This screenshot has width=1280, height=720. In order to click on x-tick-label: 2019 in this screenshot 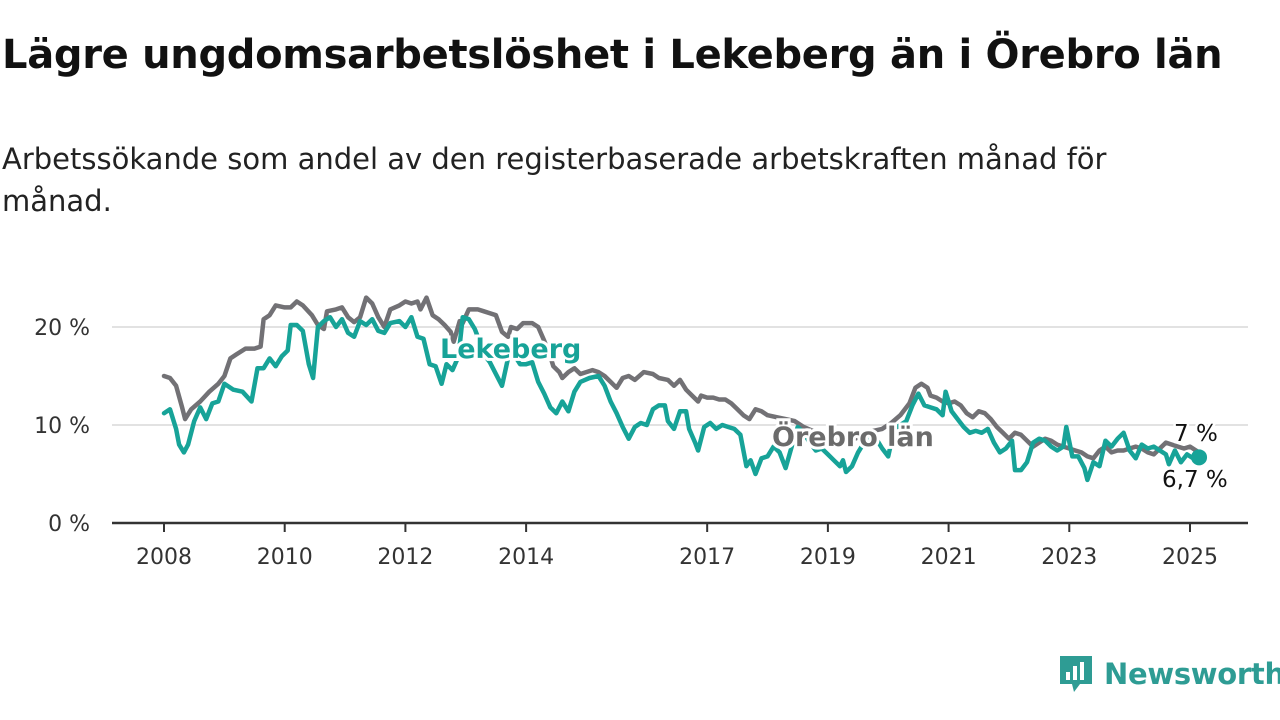, I will do `click(828, 557)`.